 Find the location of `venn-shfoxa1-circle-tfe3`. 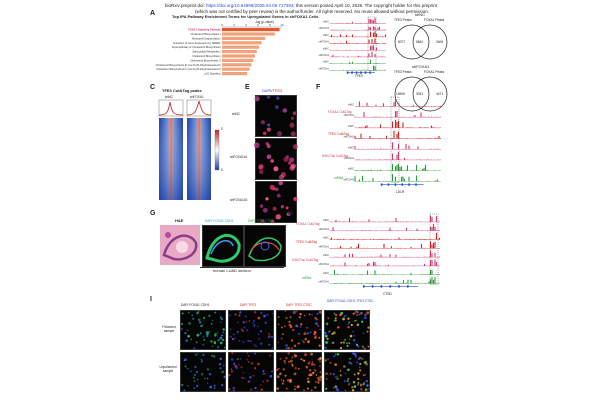

venn-shfoxa1-circle-tfe3 is located at coordinates (412, 94).